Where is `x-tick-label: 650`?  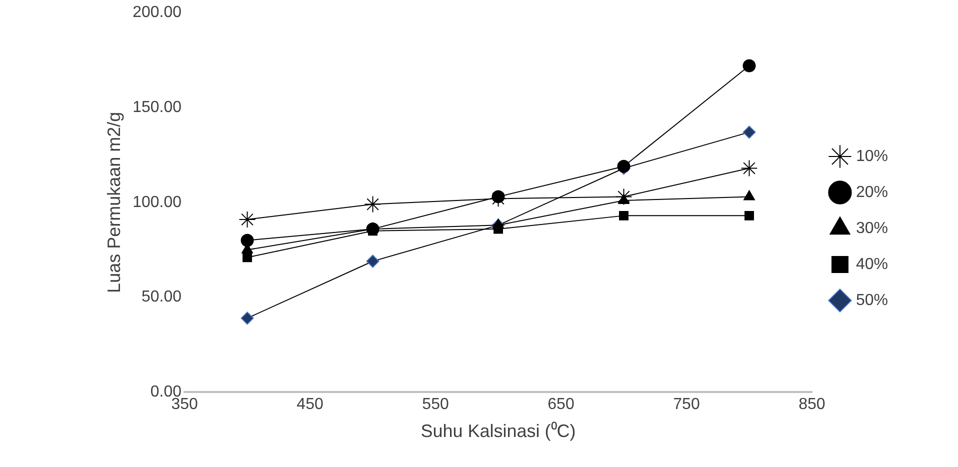
x-tick-label: 650 is located at coordinates (561, 405).